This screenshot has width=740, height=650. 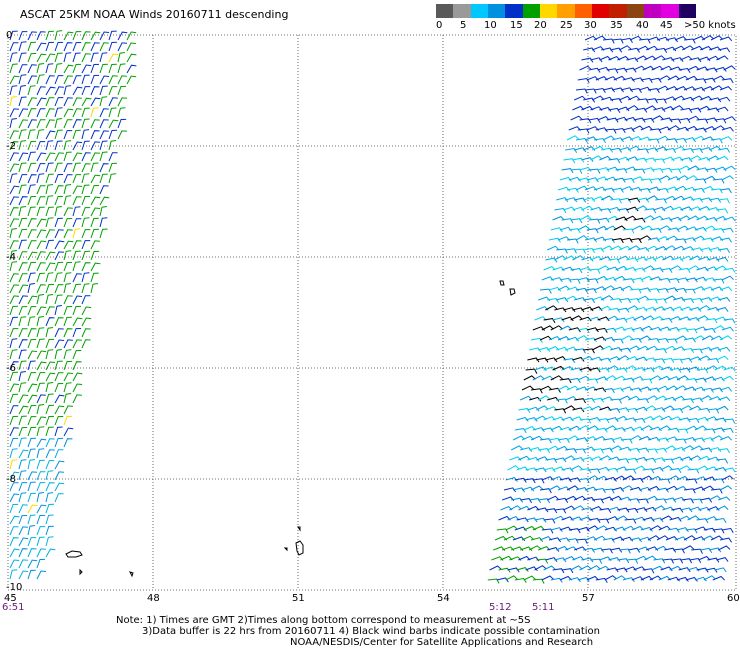 I want to click on scale-label: 15, so click(x=516, y=25).